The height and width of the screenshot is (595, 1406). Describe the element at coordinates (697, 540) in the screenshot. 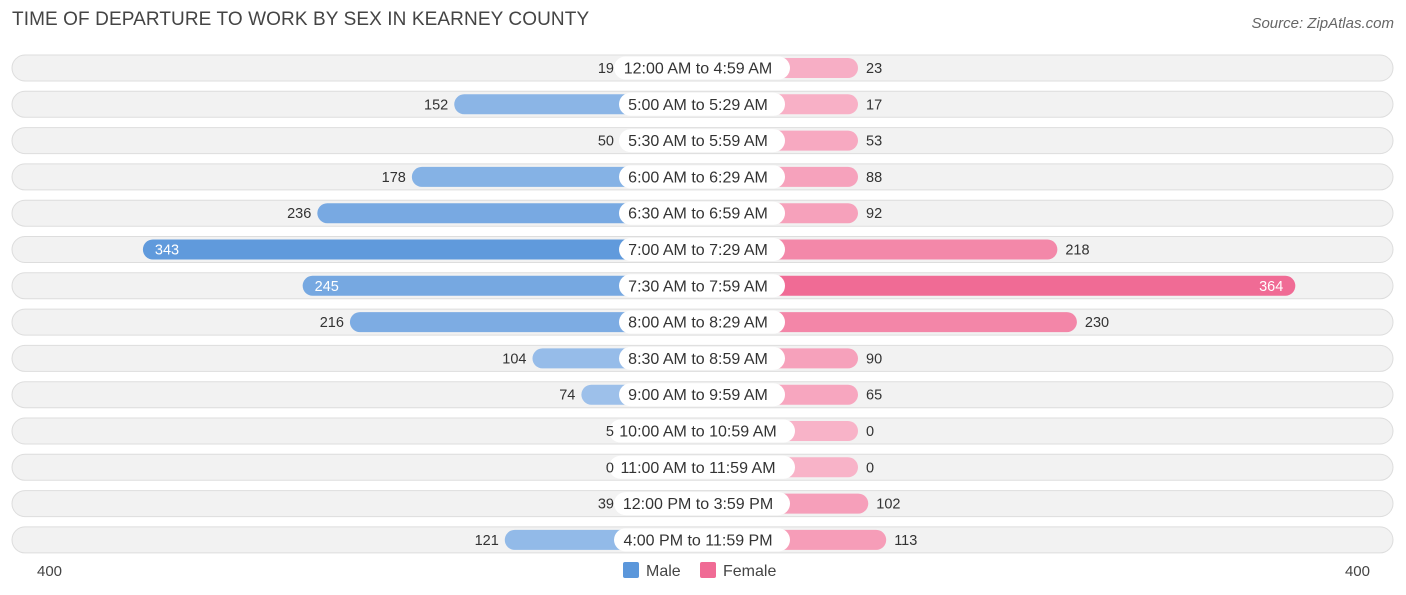

I see `category-label: 4:00 PM to 11:59 PM` at that location.